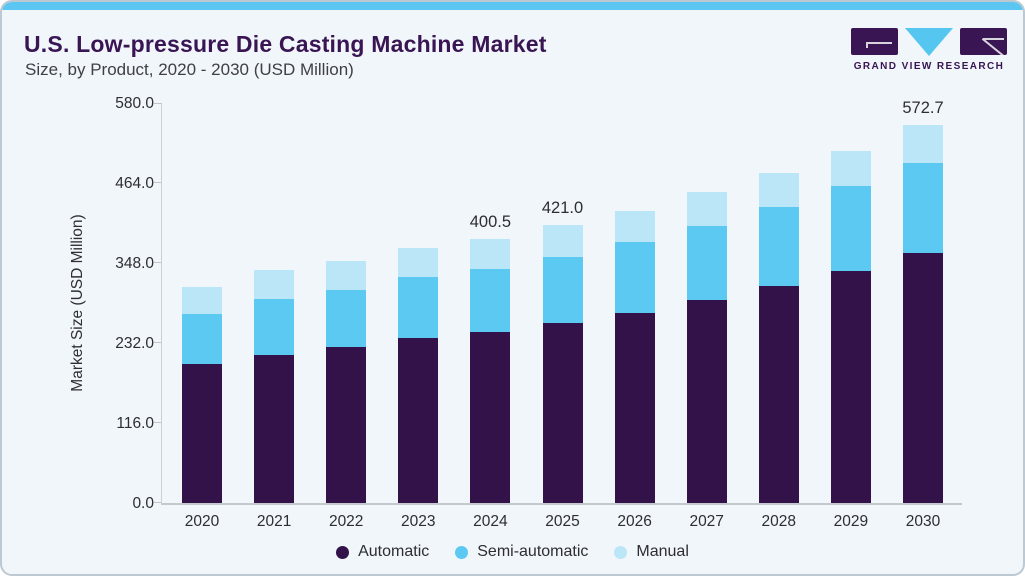 This screenshot has width=1025, height=576. I want to click on bar-2025-semi-automatic, so click(562, 289).